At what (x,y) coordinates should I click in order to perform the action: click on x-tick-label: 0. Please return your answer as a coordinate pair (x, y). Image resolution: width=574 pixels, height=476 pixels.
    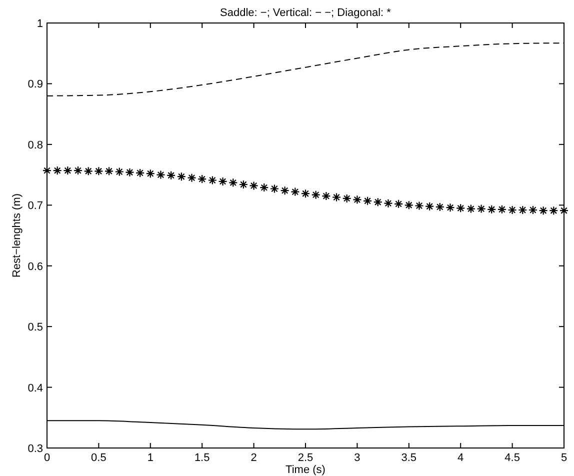
    Looking at the image, I should click on (47, 458).